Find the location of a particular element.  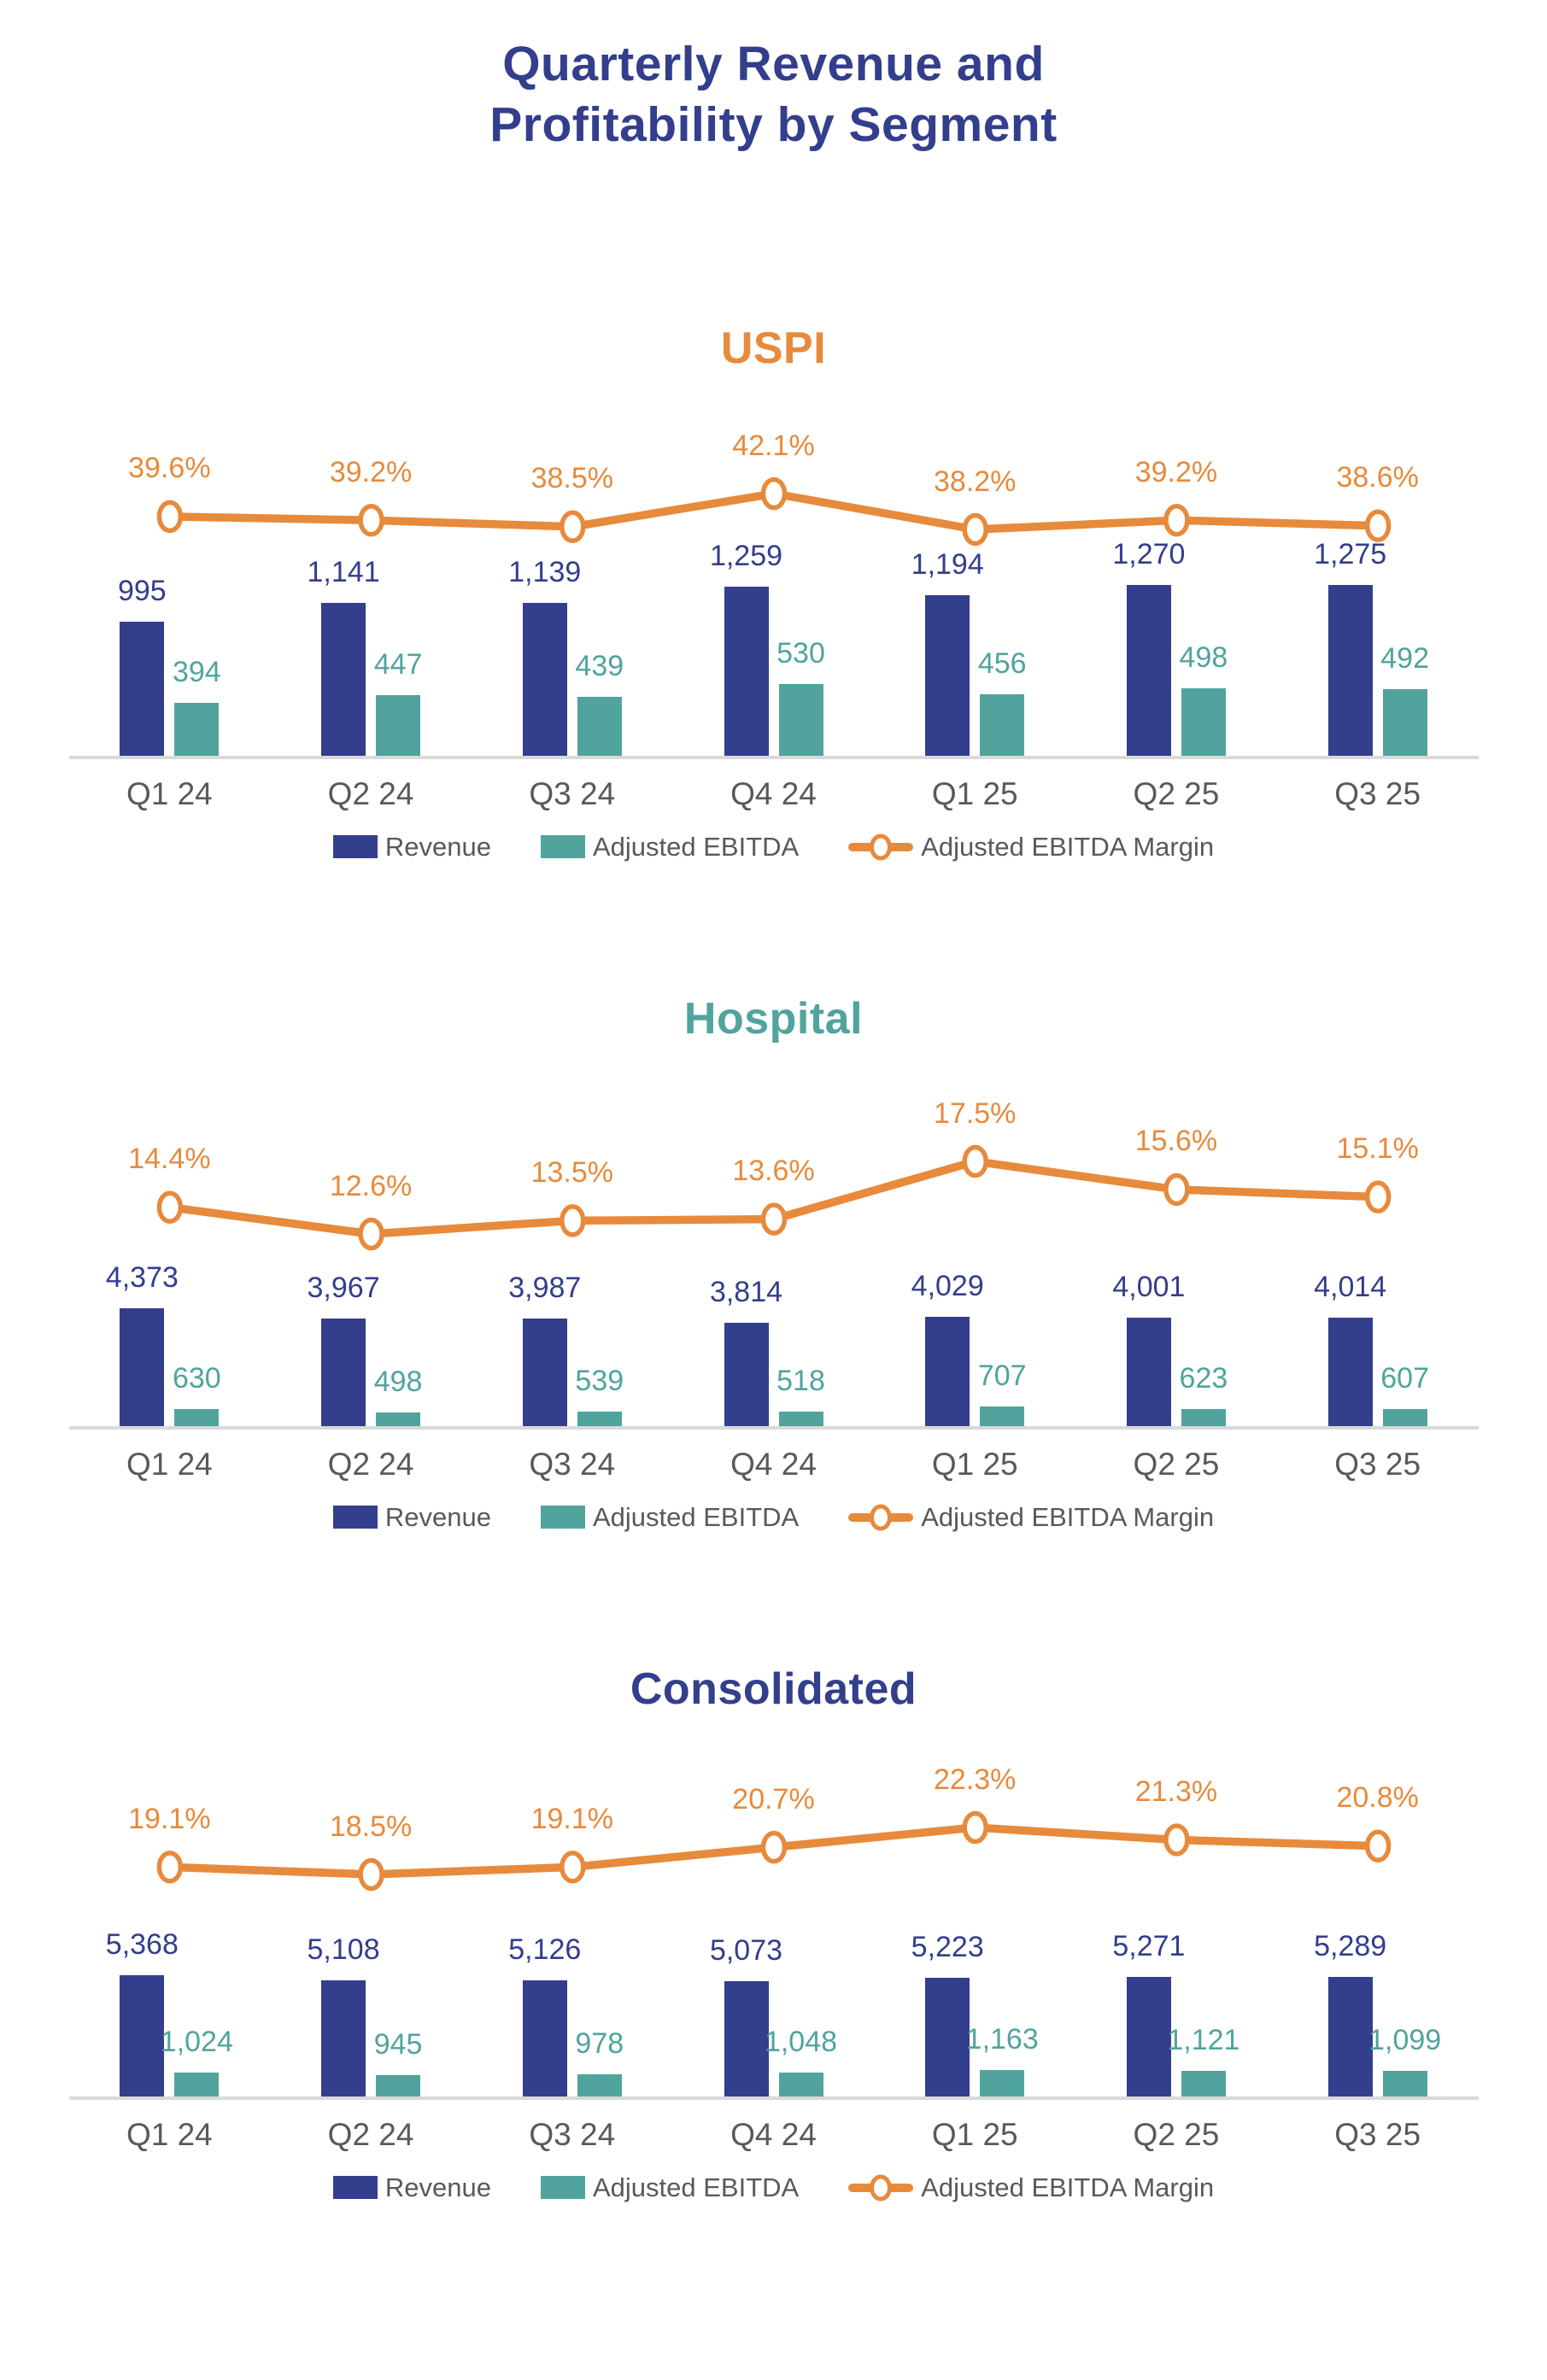

revenue-value-label: 5,223 is located at coordinates (947, 1947).